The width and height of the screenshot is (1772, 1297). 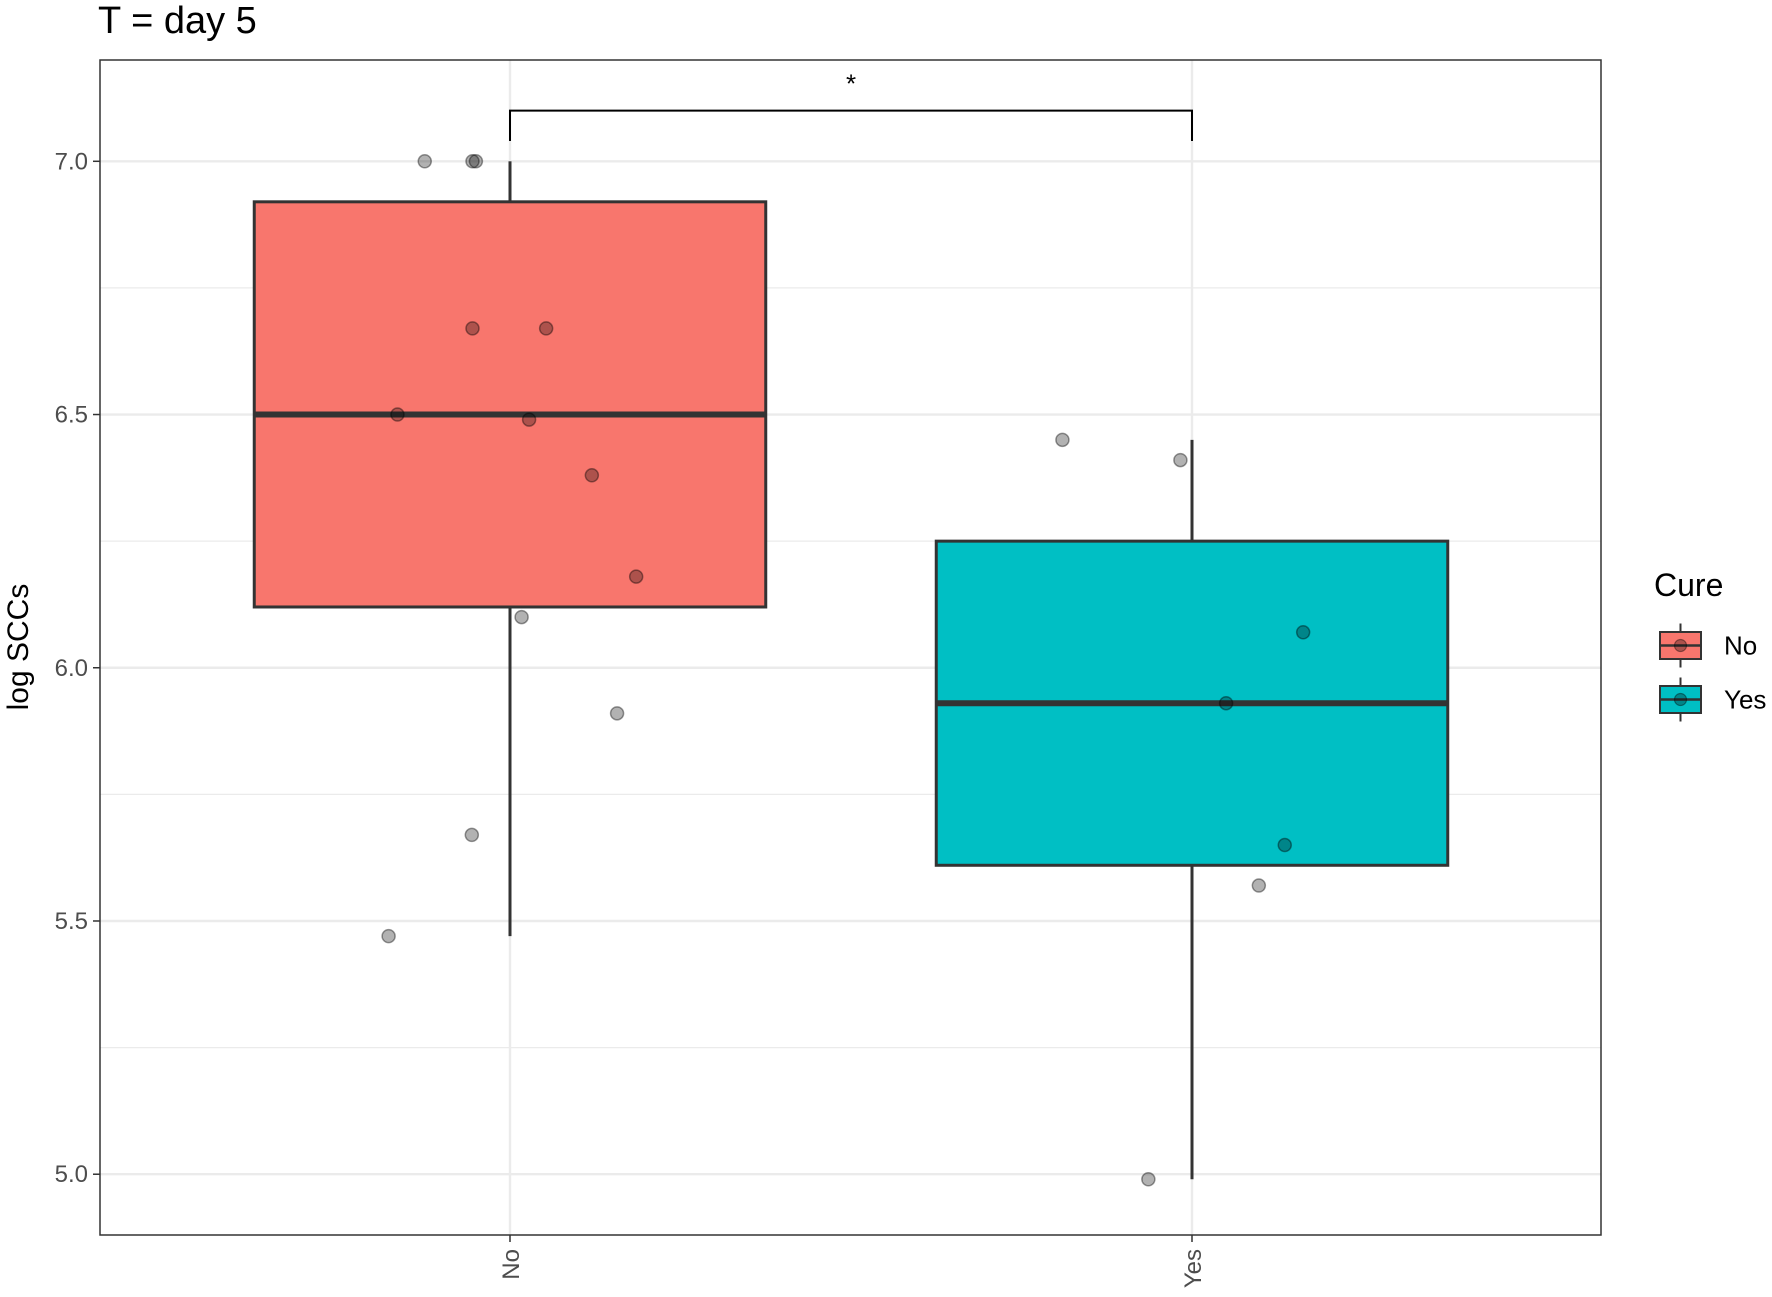 I want to click on legend: Cure No Yes, so click(x=1710, y=644).